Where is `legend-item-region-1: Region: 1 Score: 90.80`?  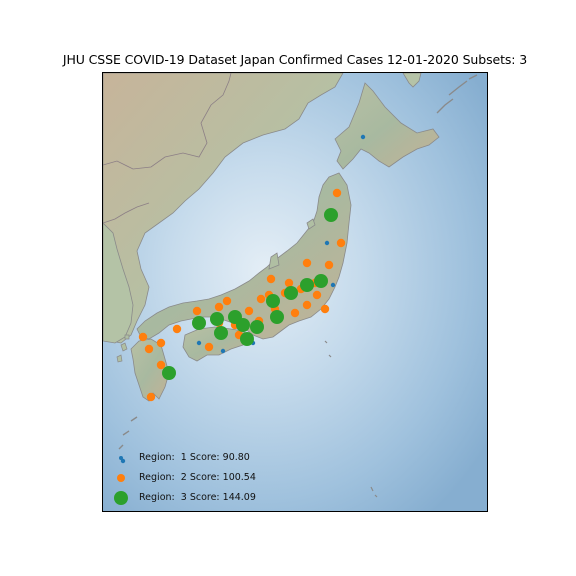
legend-item-region-1: Region: 1 Score: 90.80 is located at coordinates (193, 458).